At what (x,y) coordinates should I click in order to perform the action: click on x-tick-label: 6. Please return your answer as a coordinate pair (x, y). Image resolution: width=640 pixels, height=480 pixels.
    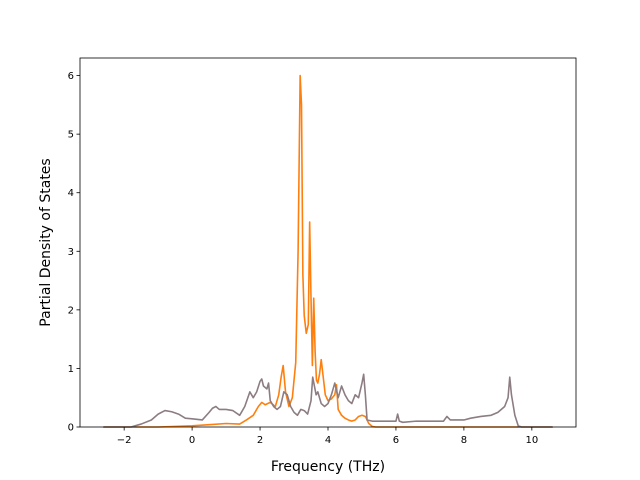
    Looking at the image, I should click on (396, 440).